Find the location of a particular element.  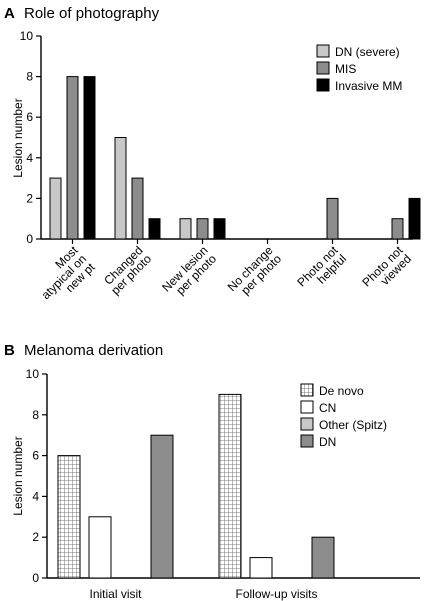

legend-label-mis: MIS is located at coordinates (345, 69).